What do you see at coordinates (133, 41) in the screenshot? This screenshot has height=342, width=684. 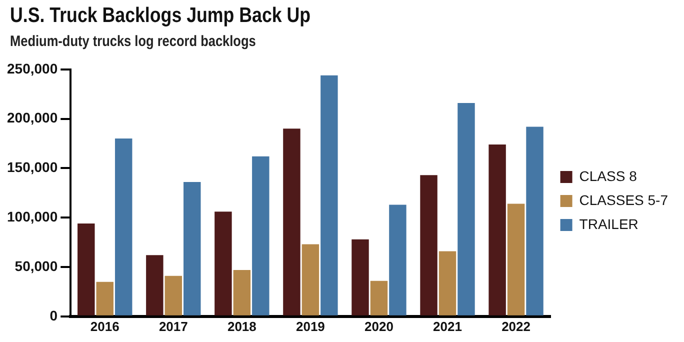 I see `chart-subtitle: Medium-duty trucks log record backlogs` at bounding box center [133, 41].